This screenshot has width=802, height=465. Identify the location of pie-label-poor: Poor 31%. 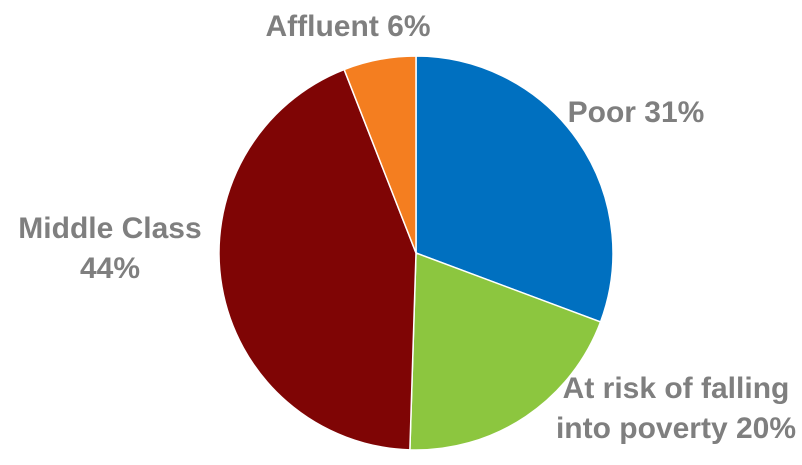
(636, 112).